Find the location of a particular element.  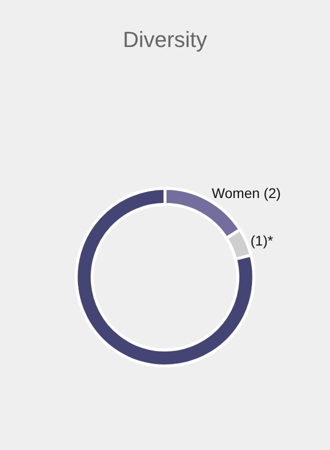

slice-label: Women (2) is located at coordinates (246, 193).